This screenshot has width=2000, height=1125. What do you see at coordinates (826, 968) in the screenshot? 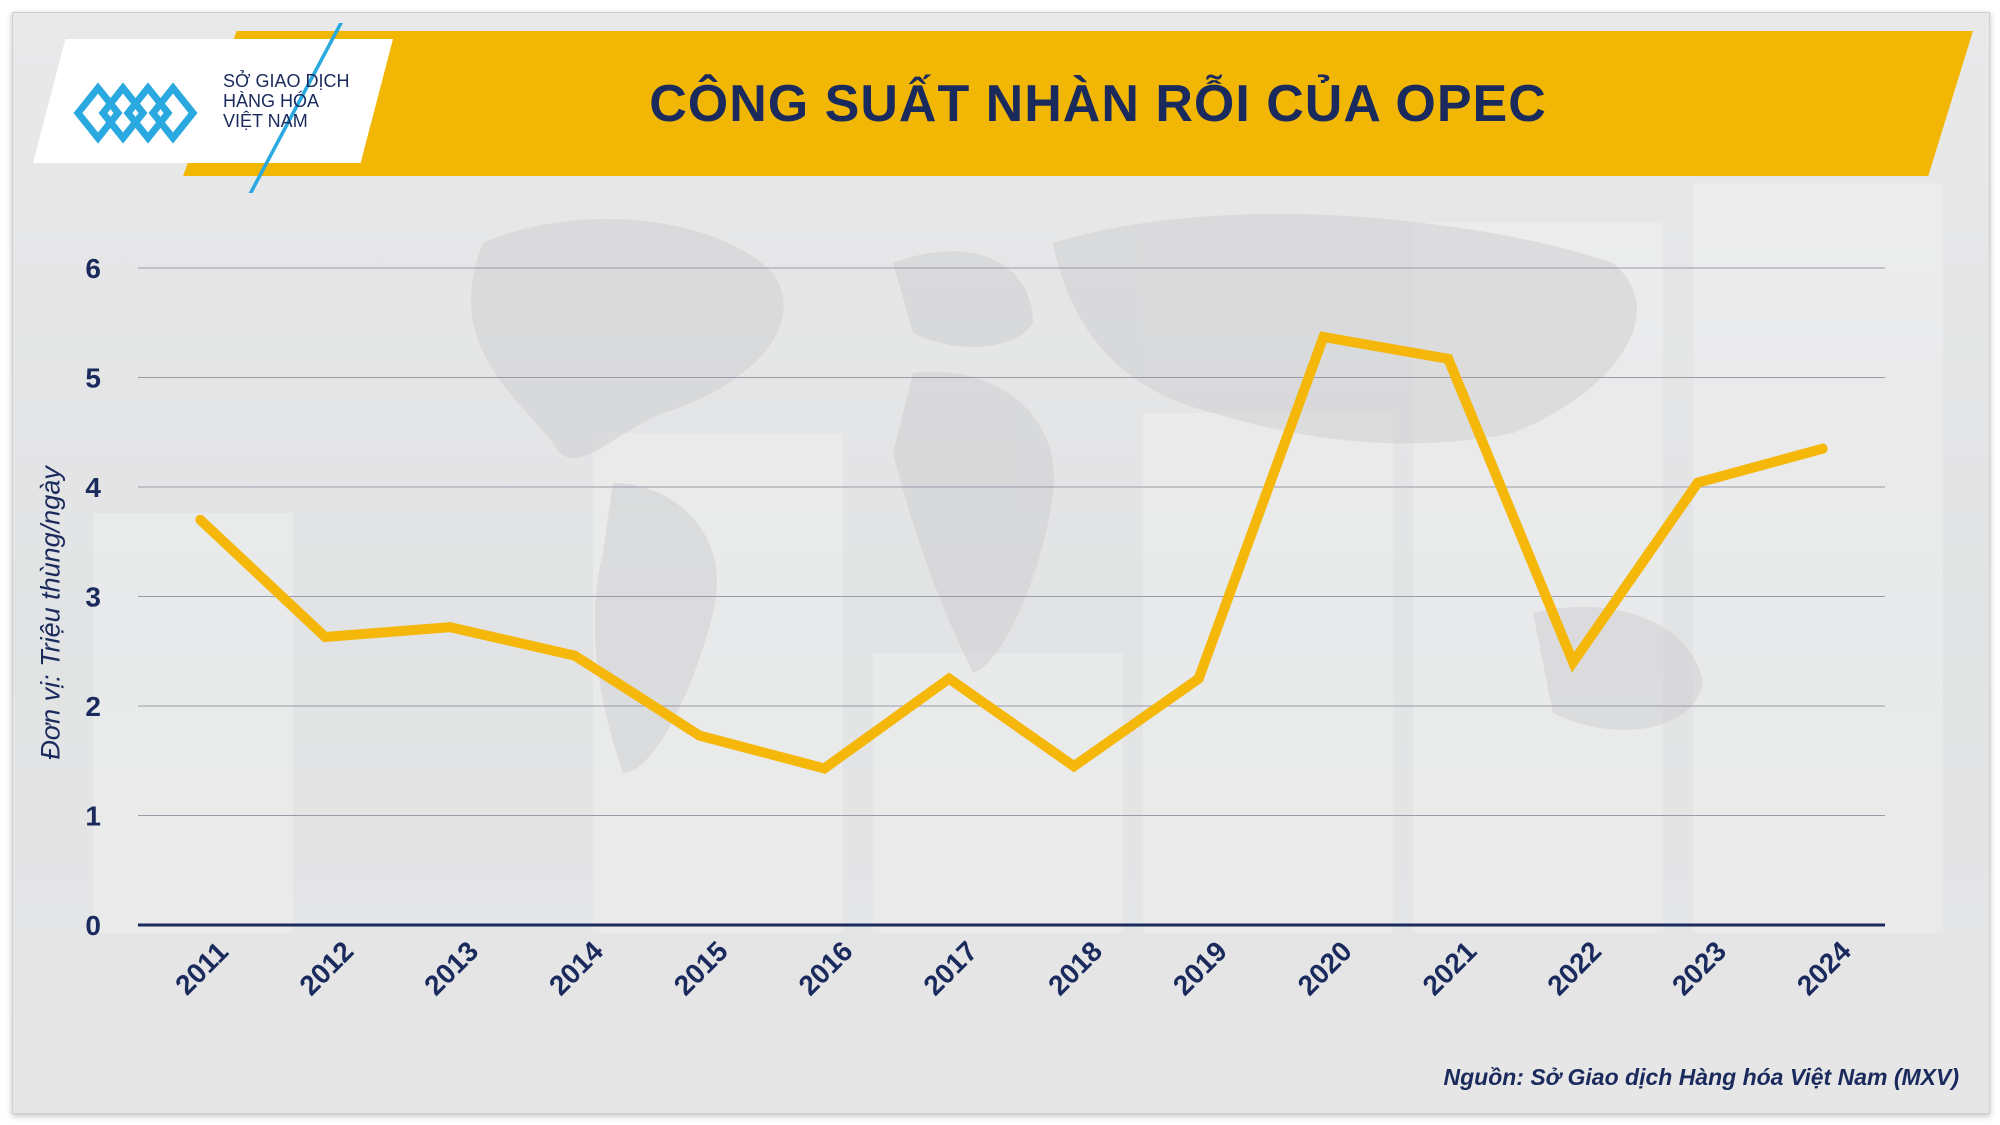
I see `x-tick-label: 2016` at bounding box center [826, 968].